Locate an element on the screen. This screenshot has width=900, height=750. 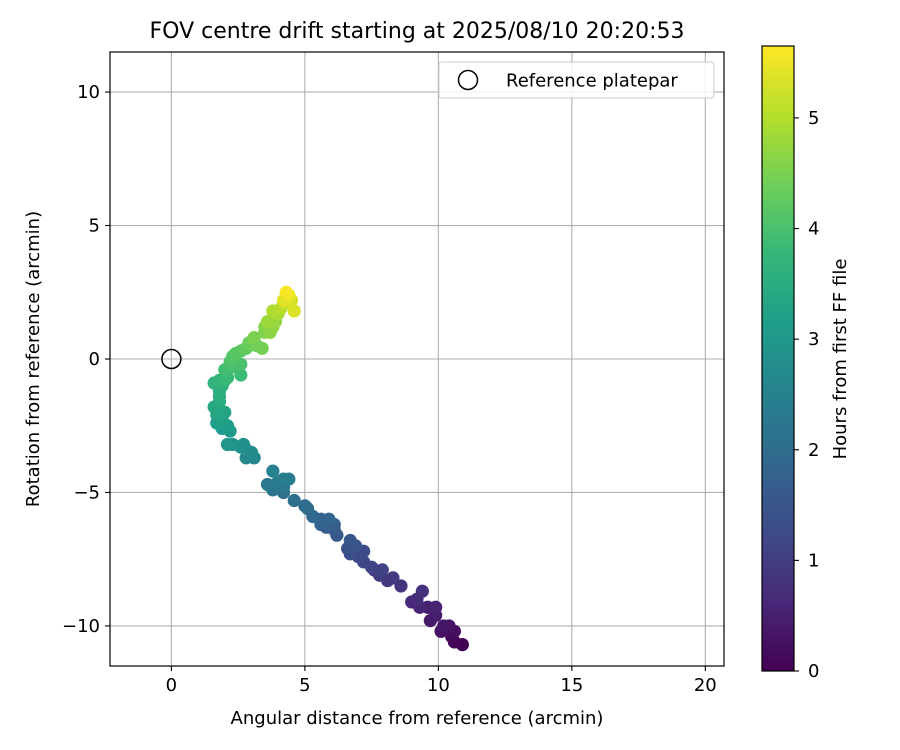
colorbar: 0 1 2 3 4 5 Hours from first FF file is located at coordinates (806, 363).